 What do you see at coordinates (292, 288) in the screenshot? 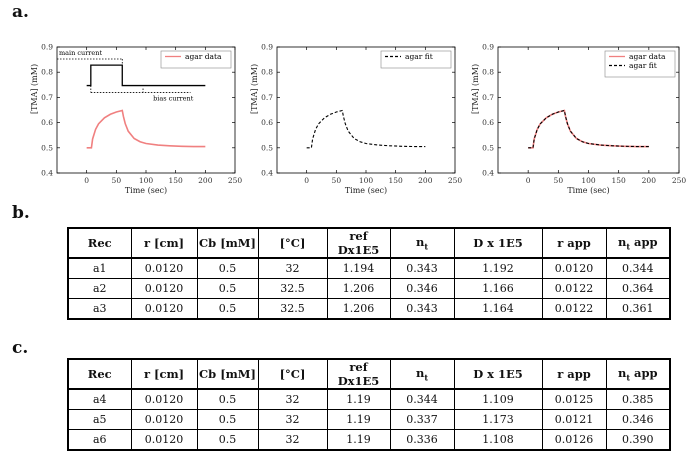
I see `table-cell: 32.5` at bounding box center [292, 288].